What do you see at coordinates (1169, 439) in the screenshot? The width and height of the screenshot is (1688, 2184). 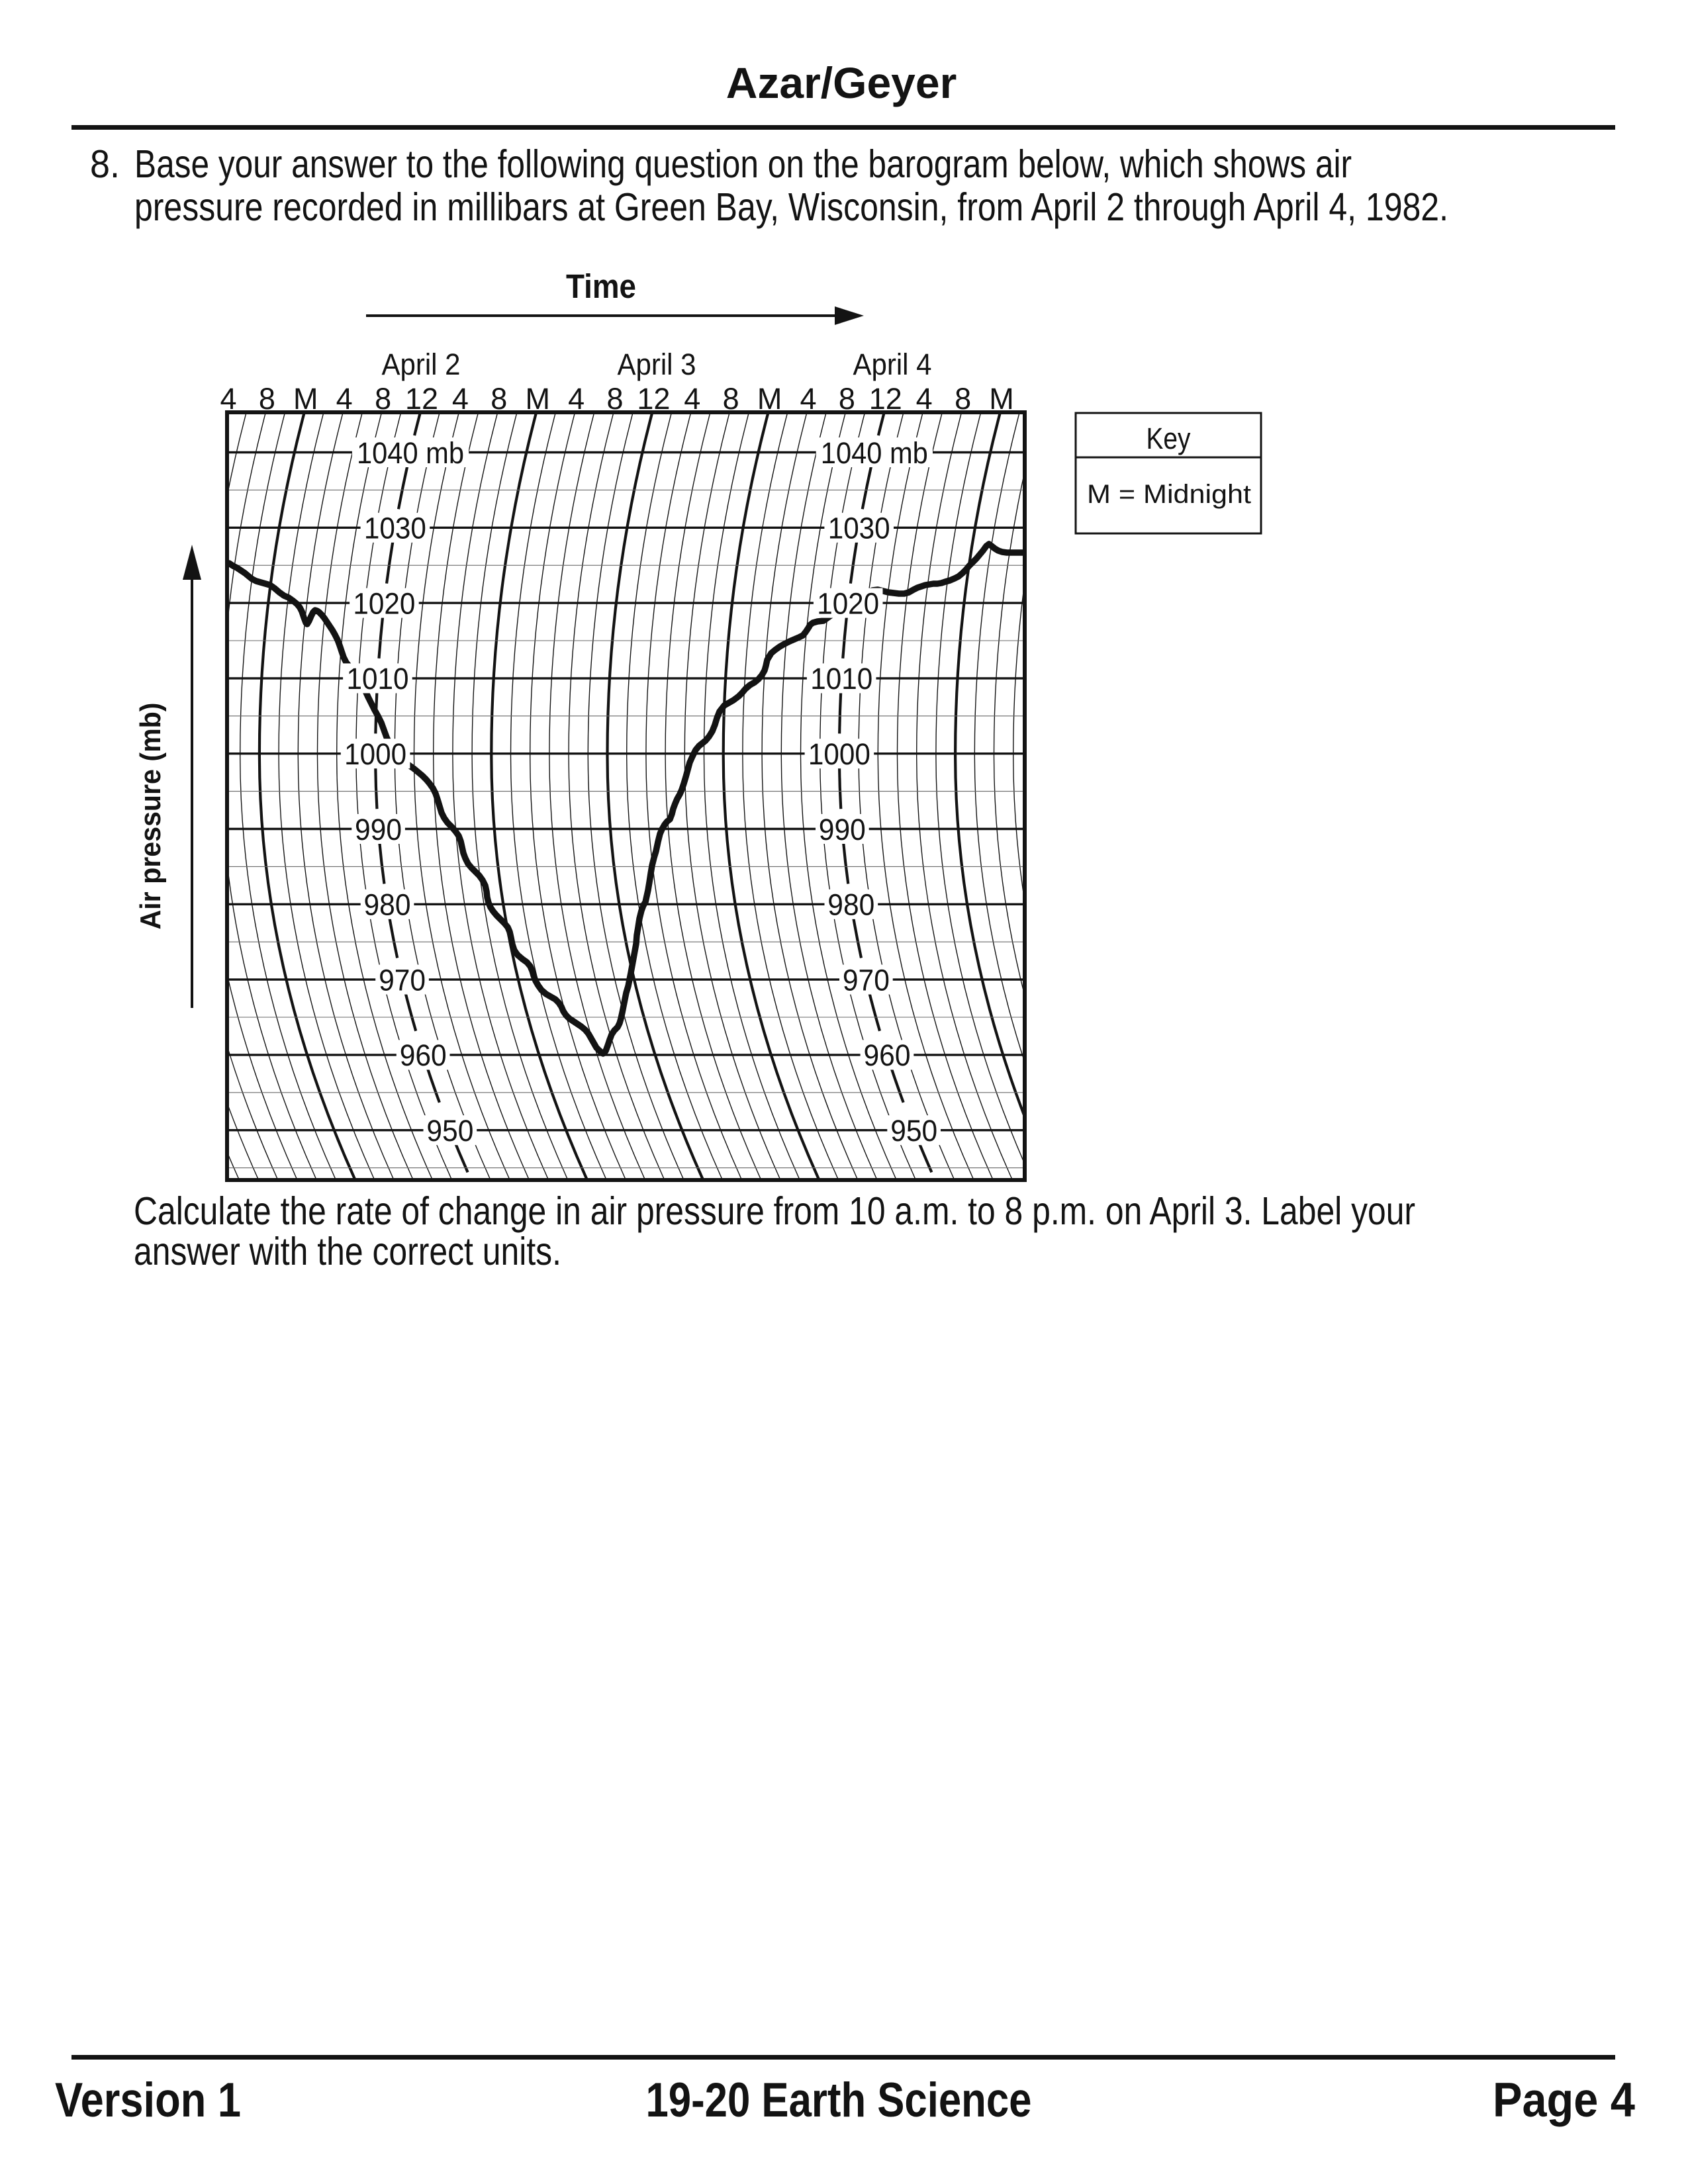 I see `svg-text: Key` at bounding box center [1169, 439].